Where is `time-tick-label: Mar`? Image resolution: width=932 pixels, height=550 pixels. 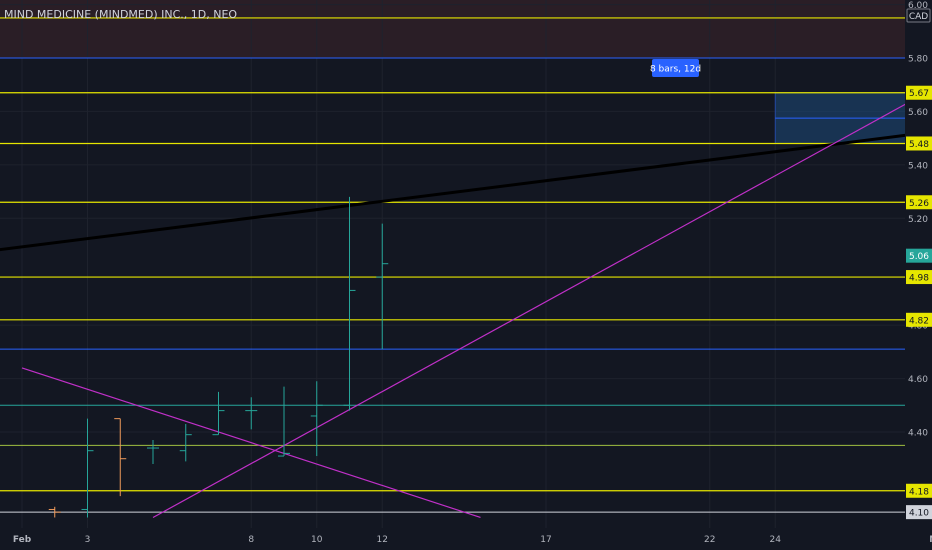 time-tick-label: Mar is located at coordinates (930, 540).